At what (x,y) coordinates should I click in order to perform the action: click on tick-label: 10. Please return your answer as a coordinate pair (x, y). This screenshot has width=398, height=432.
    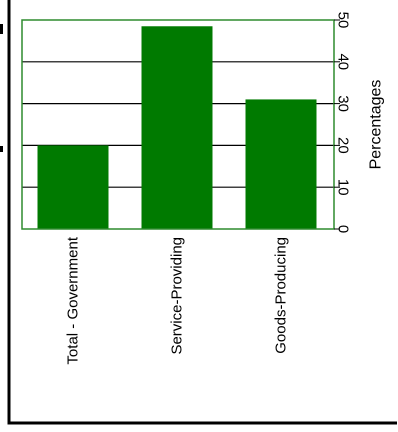
    Looking at the image, I should click on (343, 187).